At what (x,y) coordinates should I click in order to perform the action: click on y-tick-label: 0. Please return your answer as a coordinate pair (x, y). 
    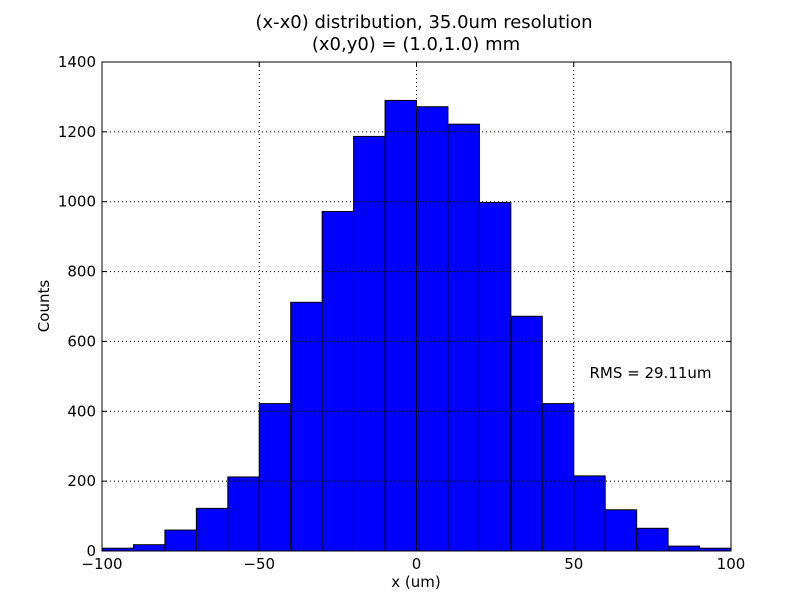
    Looking at the image, I should click on (91, 551).